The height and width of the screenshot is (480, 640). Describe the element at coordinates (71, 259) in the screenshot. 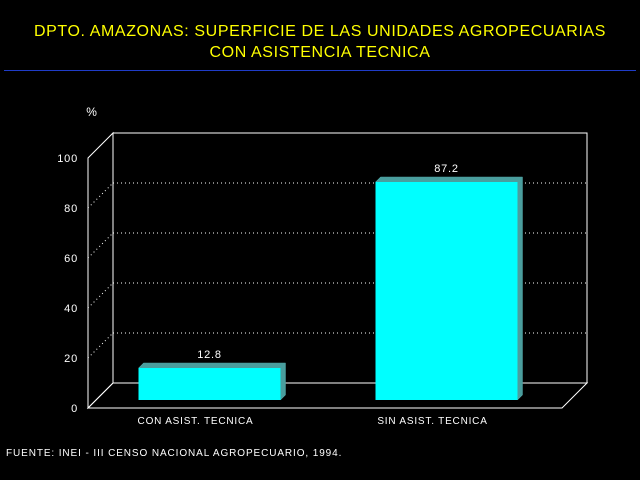

I see `y-tick-label: 60` at that location.